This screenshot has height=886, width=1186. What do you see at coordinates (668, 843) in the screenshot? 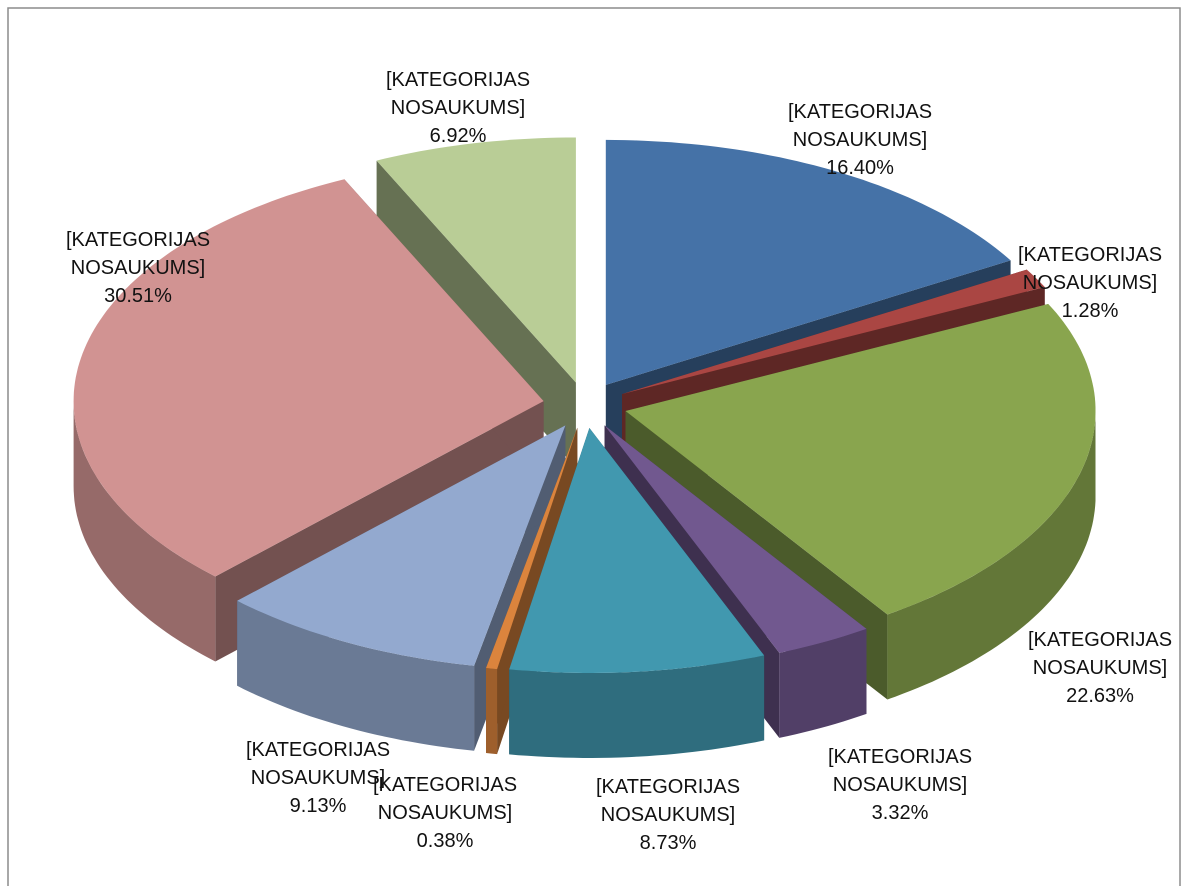
I see `value-label: 8.73%` at bounding box center [668, 843].